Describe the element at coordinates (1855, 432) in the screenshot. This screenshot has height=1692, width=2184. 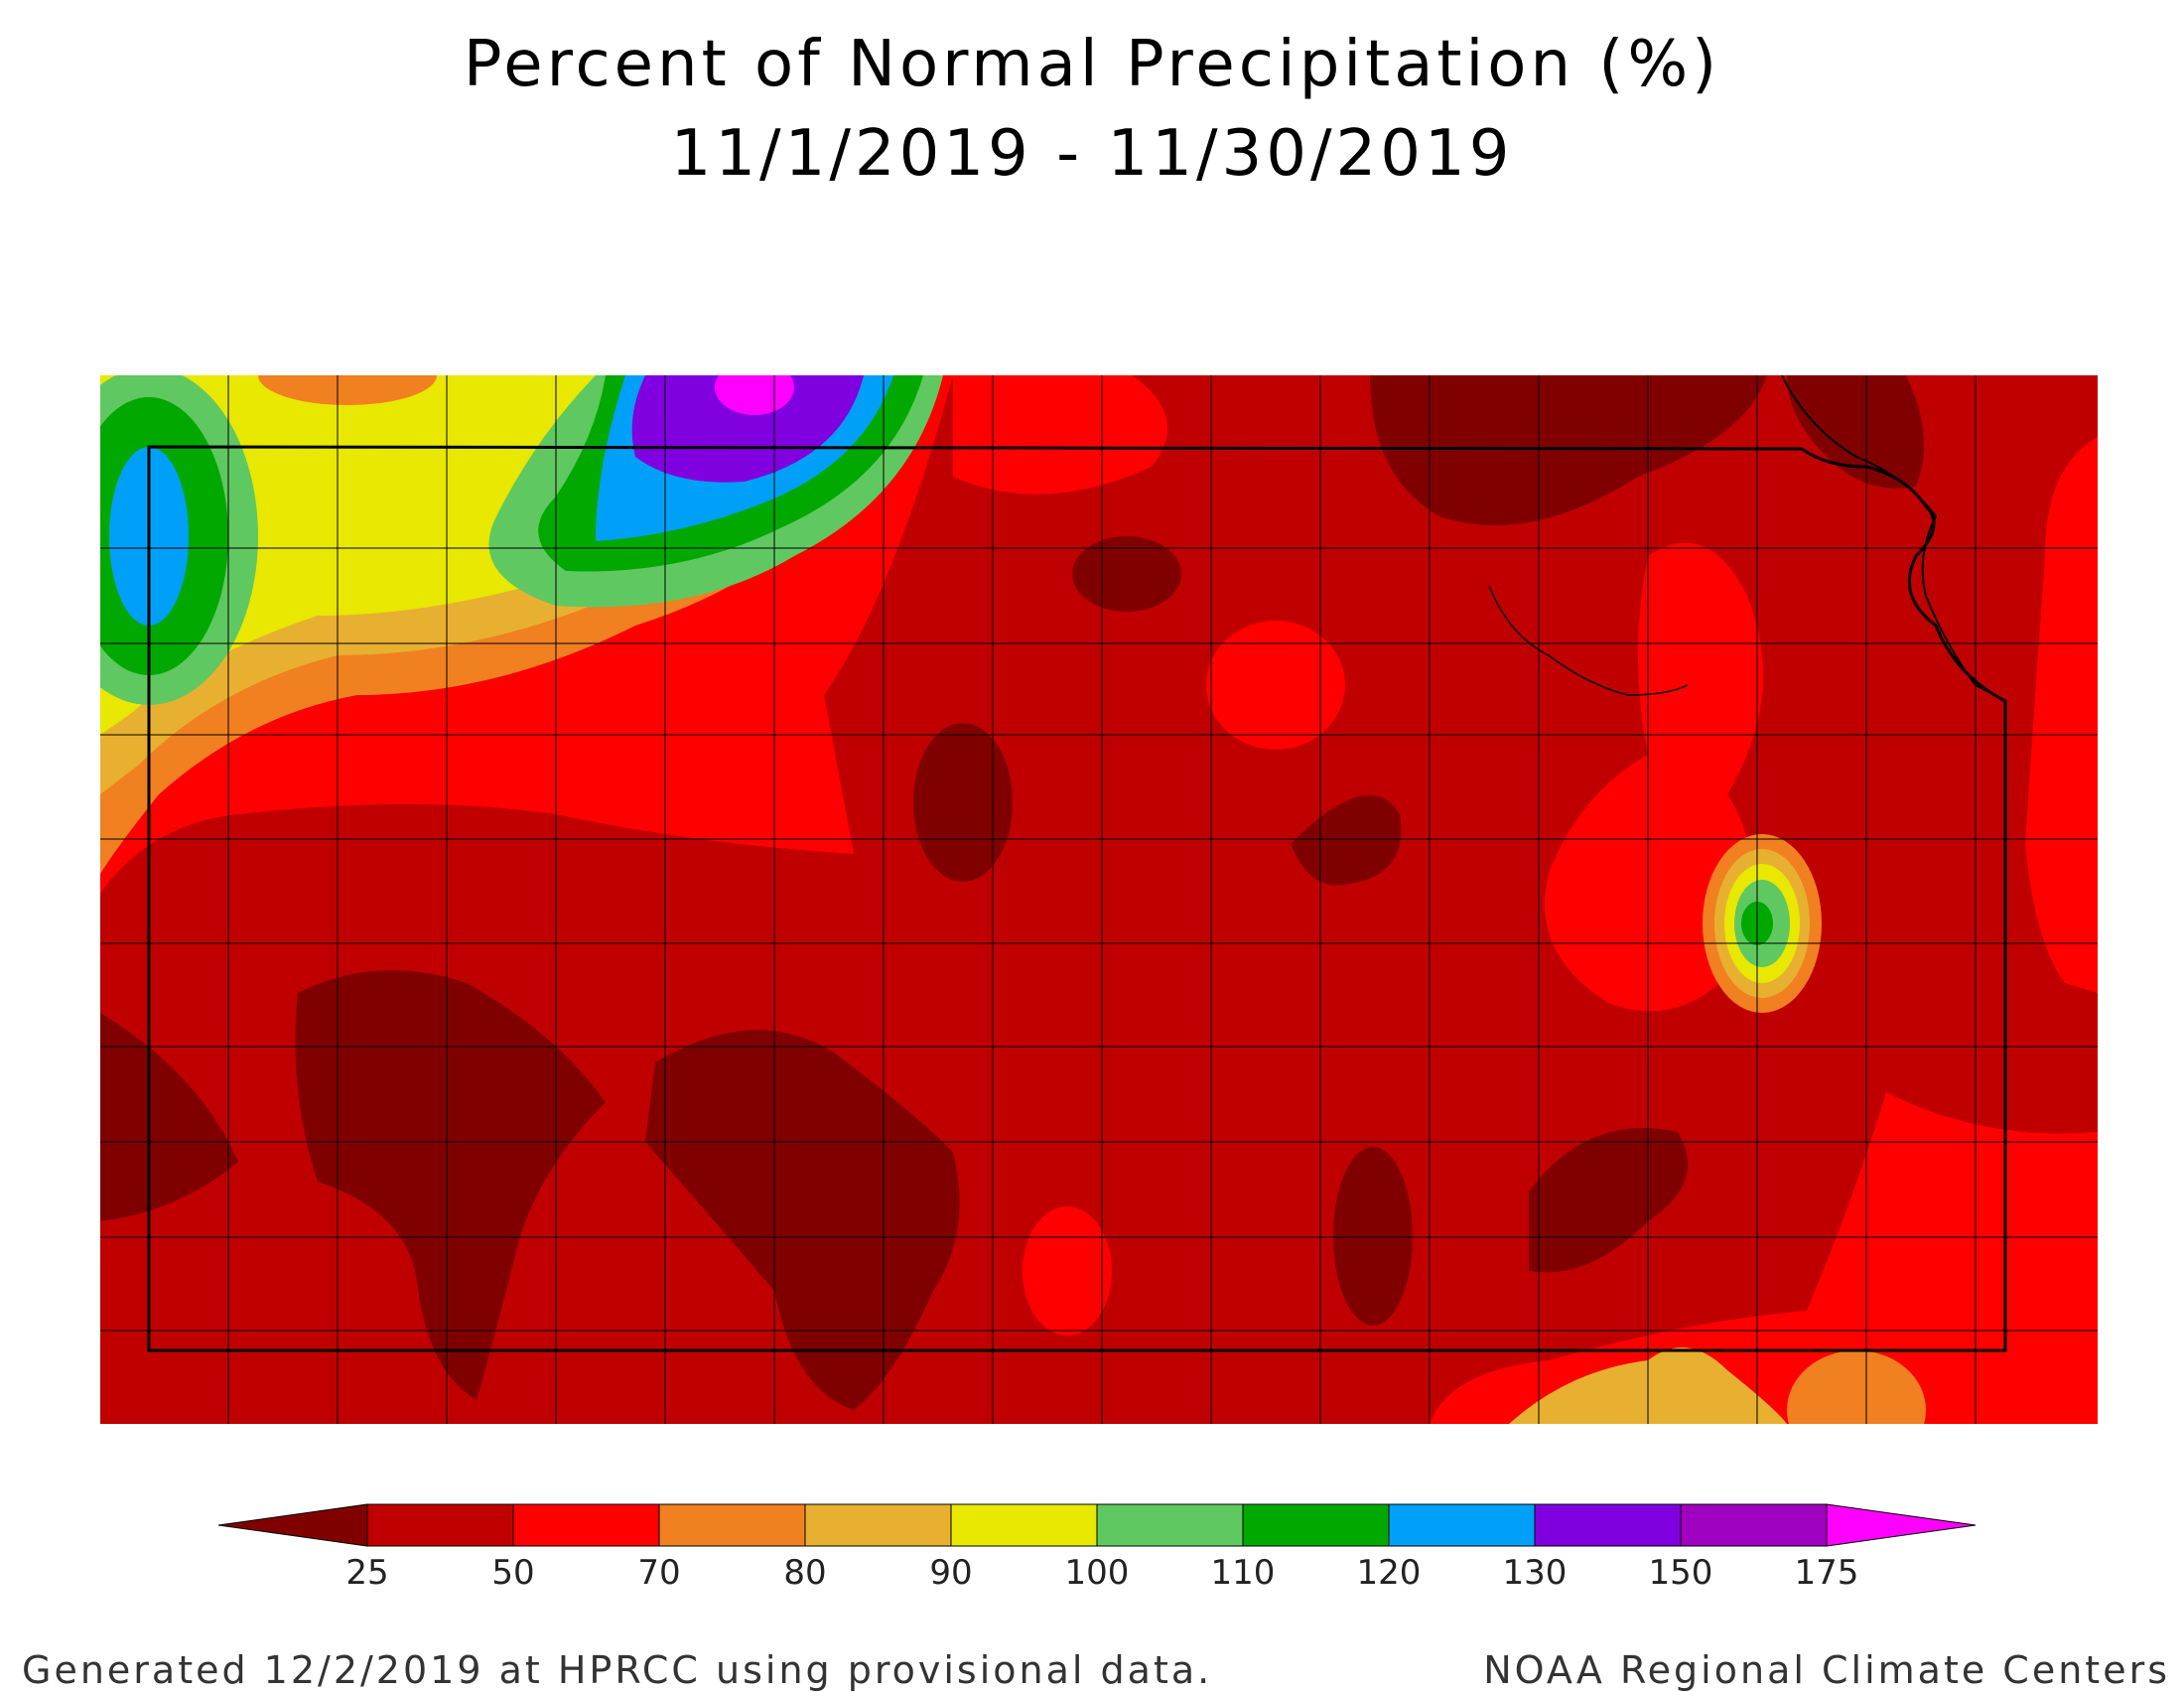
I see `region-darkred-northeast-corner` at that location.